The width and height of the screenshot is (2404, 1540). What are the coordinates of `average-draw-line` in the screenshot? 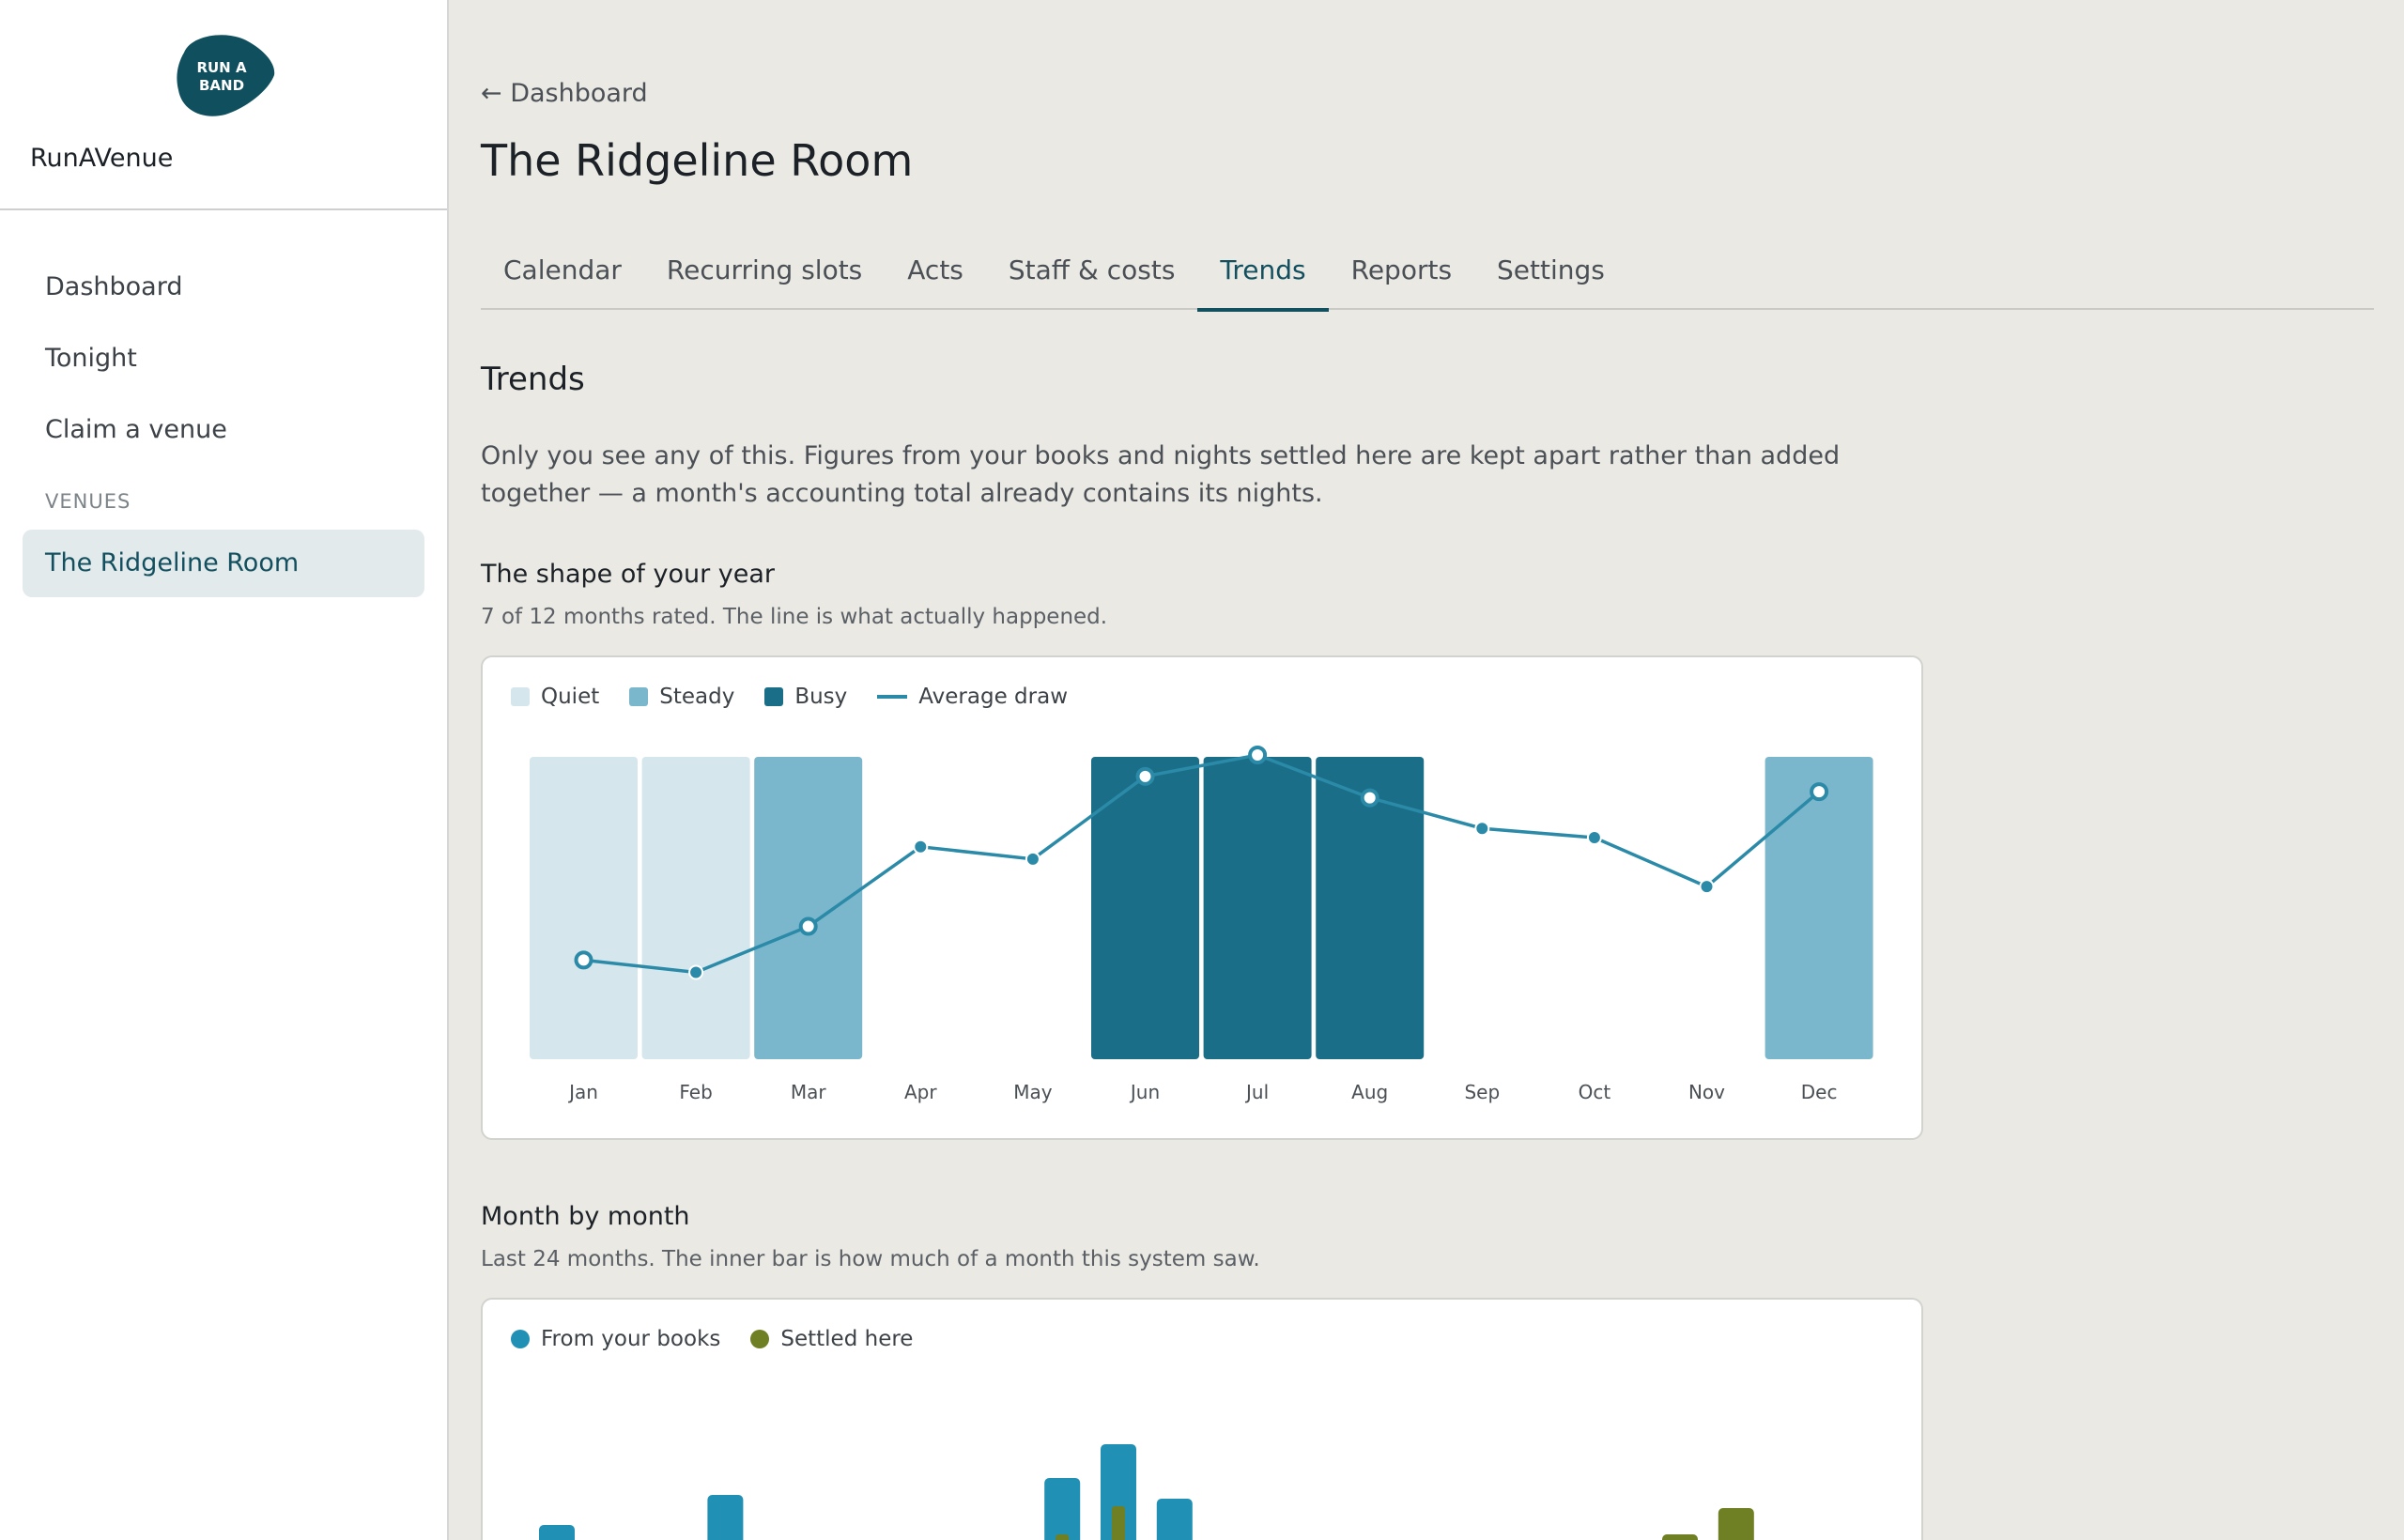 It's located at (1202, 864).